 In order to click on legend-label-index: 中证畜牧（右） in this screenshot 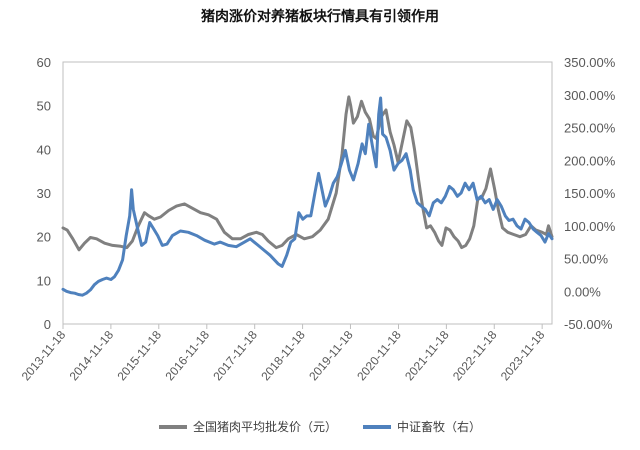, I will do `click(439, 427)`.